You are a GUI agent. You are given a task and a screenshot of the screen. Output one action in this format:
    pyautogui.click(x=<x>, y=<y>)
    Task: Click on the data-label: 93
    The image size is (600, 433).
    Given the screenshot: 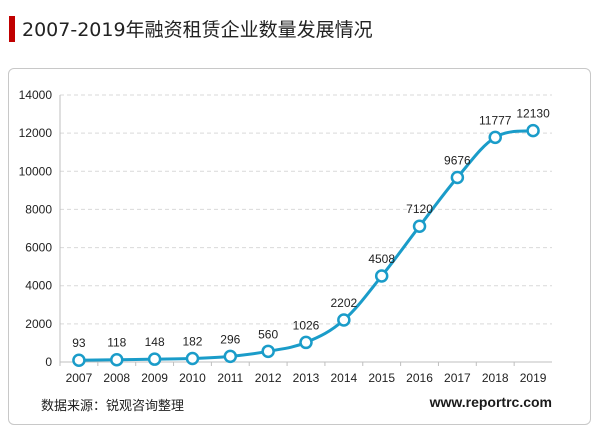 What is the action you would take?
    pyautogui.click(x=79, y=343)
    